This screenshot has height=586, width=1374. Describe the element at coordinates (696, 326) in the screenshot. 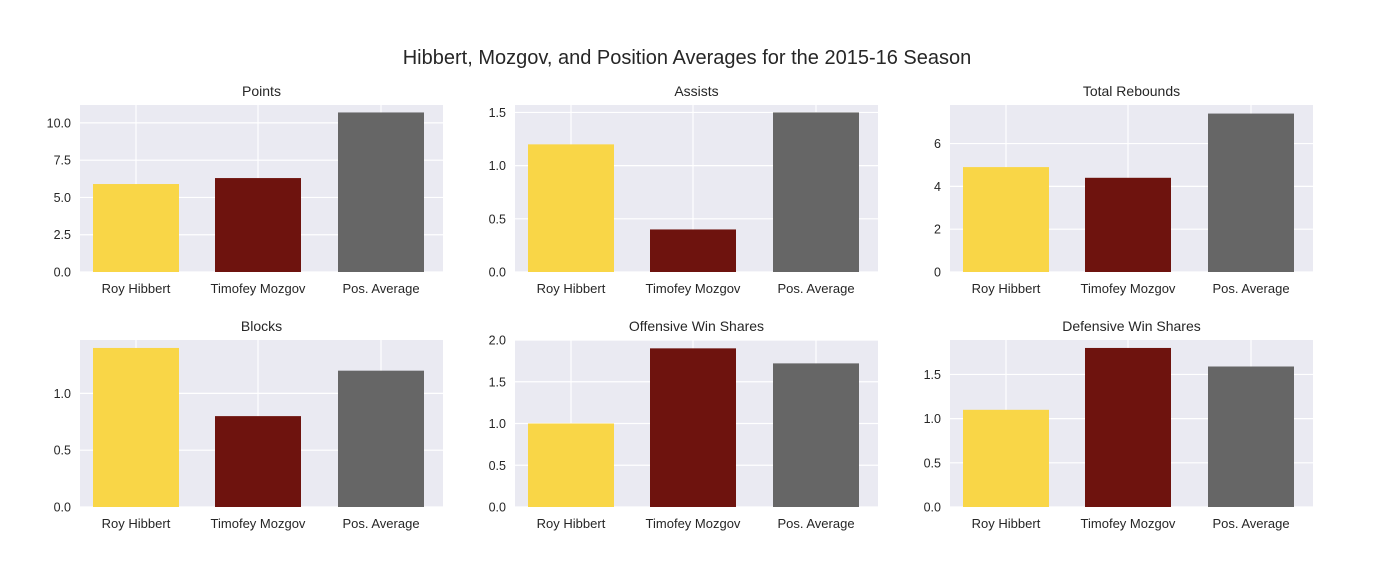

I see `subplot-title: Offensive Win Shares` at that location.